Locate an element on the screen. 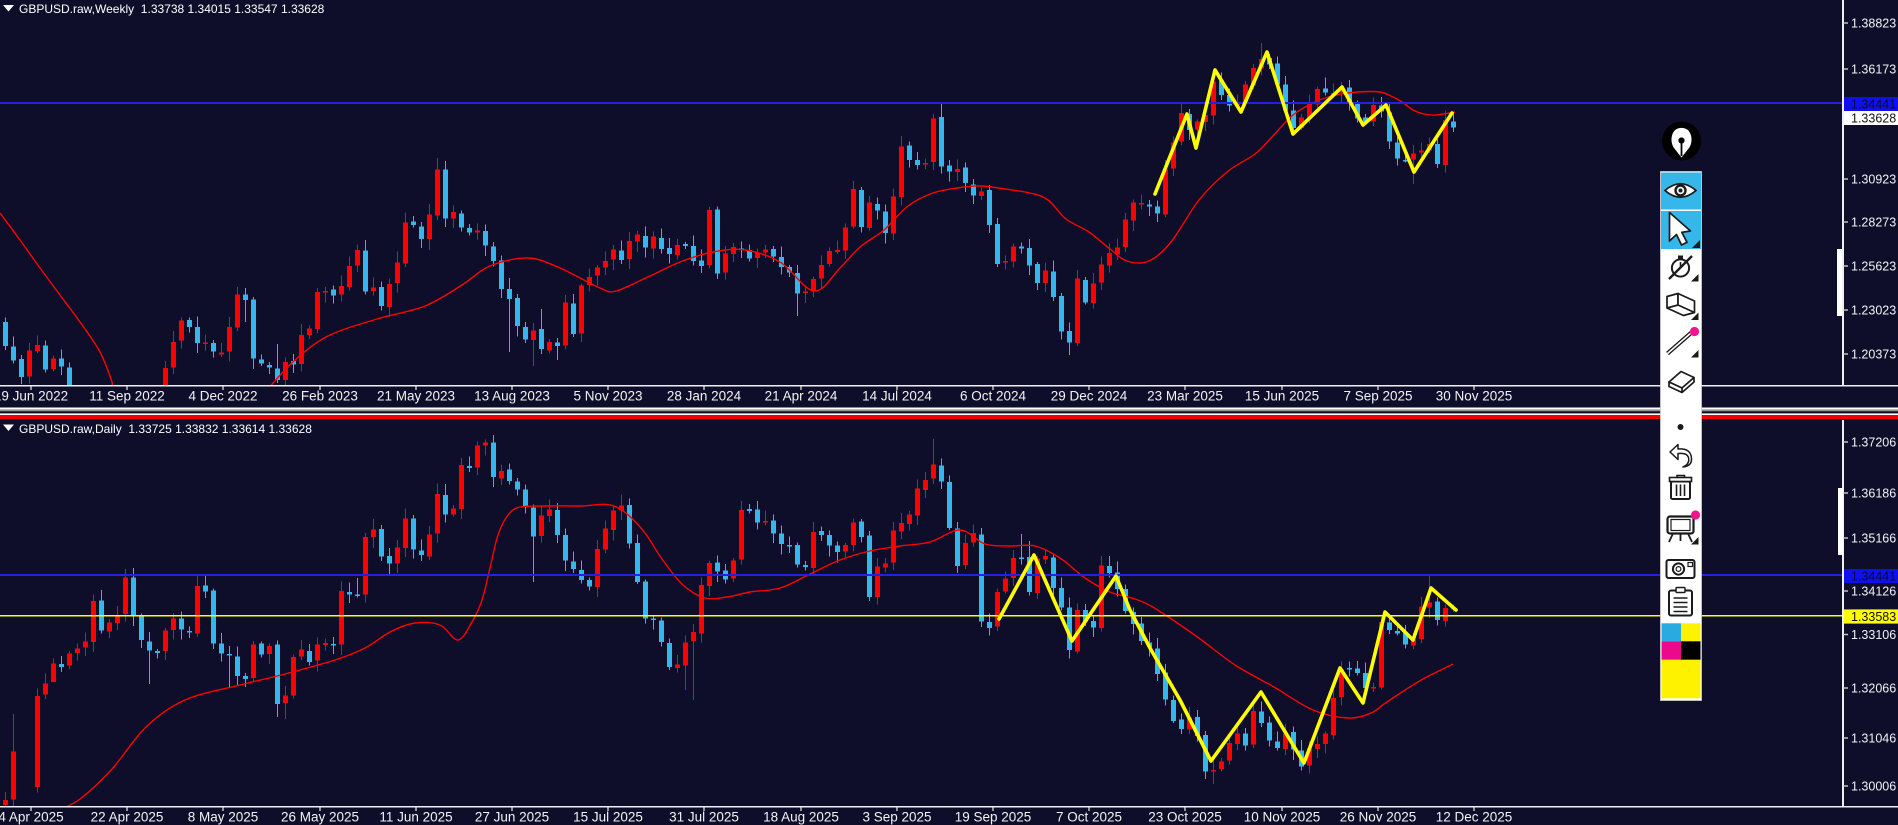  svg-text: 4 Apr 2025 is located at coordinates (32, 817).